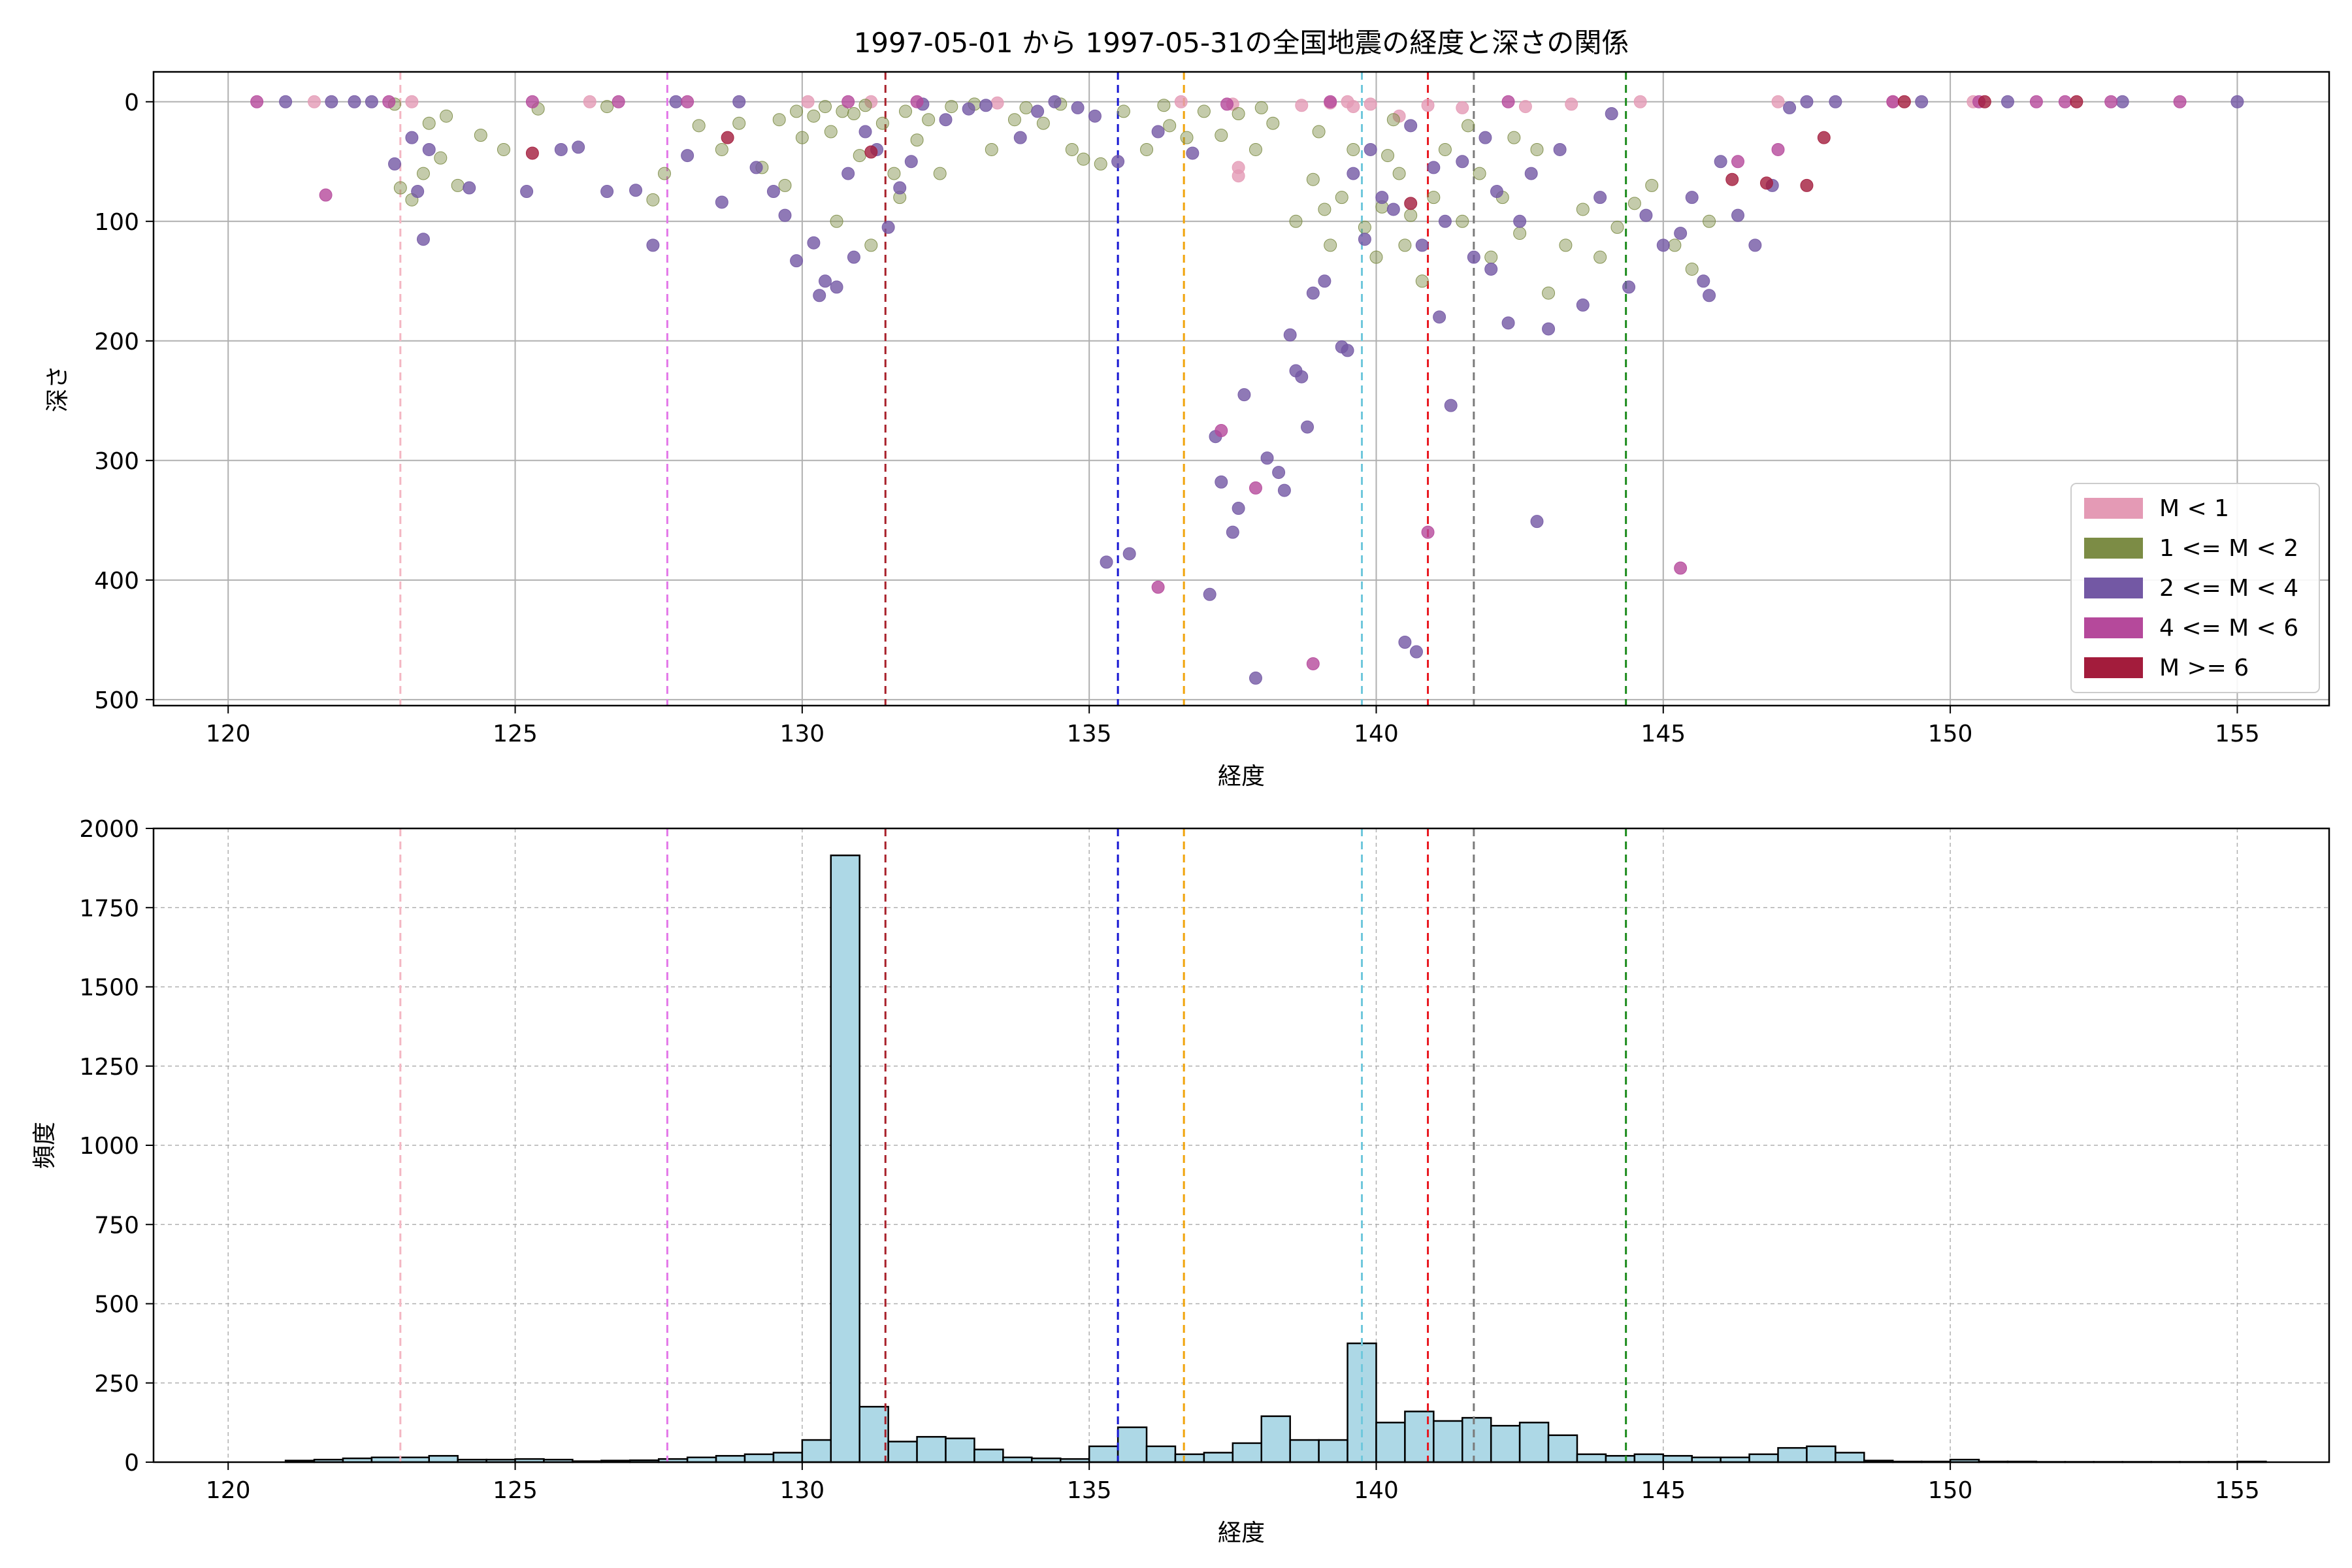 This screenshot has height=1568, width=2352. Describe the element at coordinates (1663, 734) in the screenshot. I see `x-tick-label: 145` at that location.